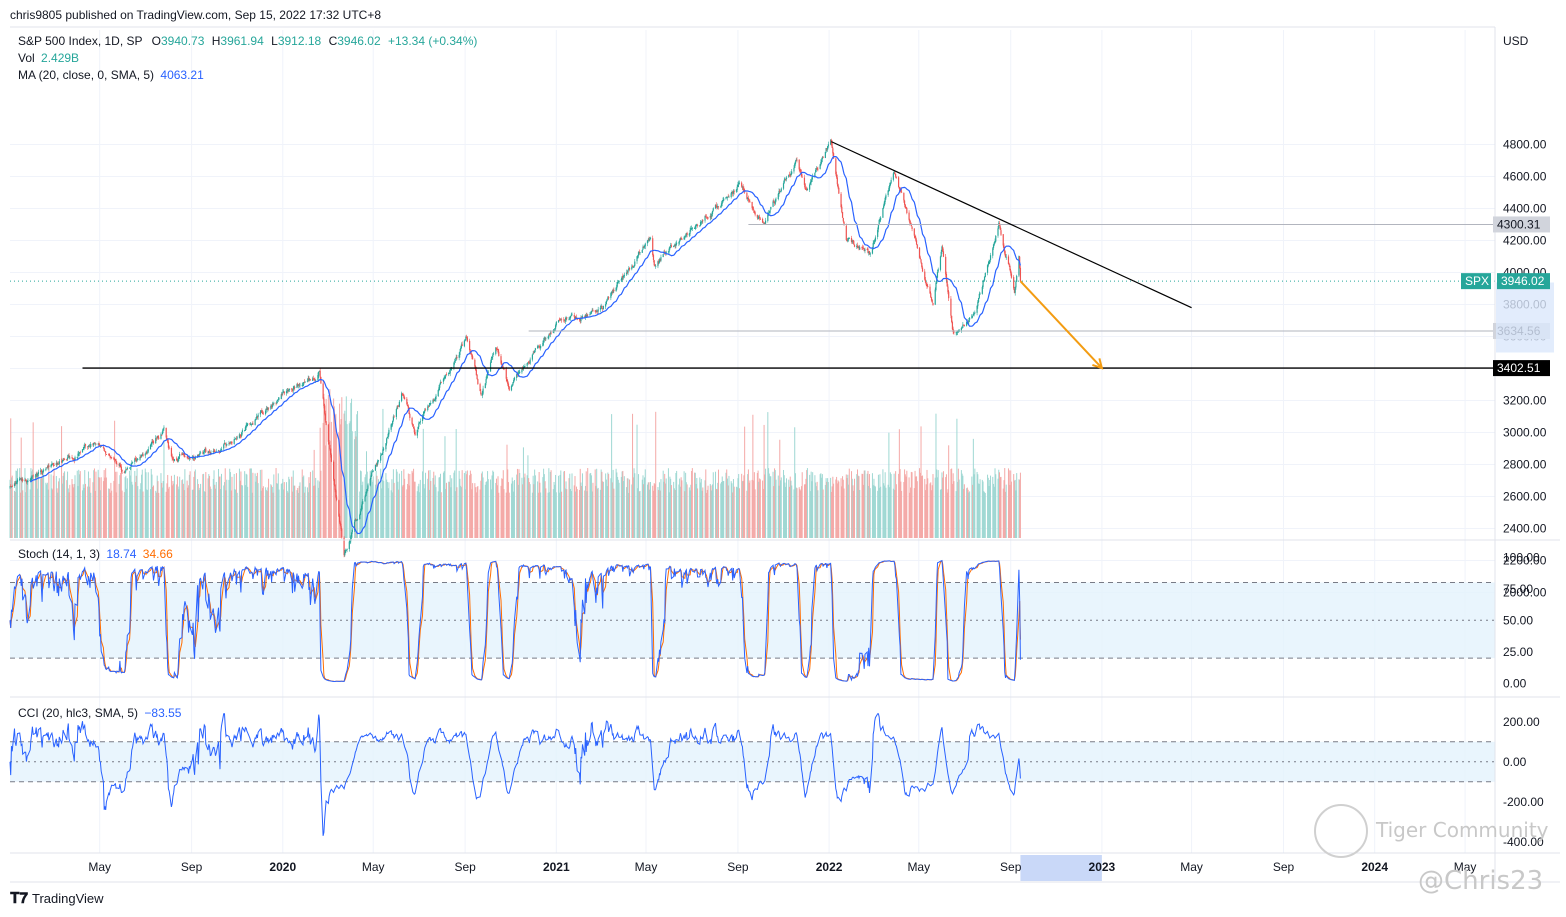  I want to click on tradingview-logo: 𝐓𝟕 TradingView, so click(57, 898).